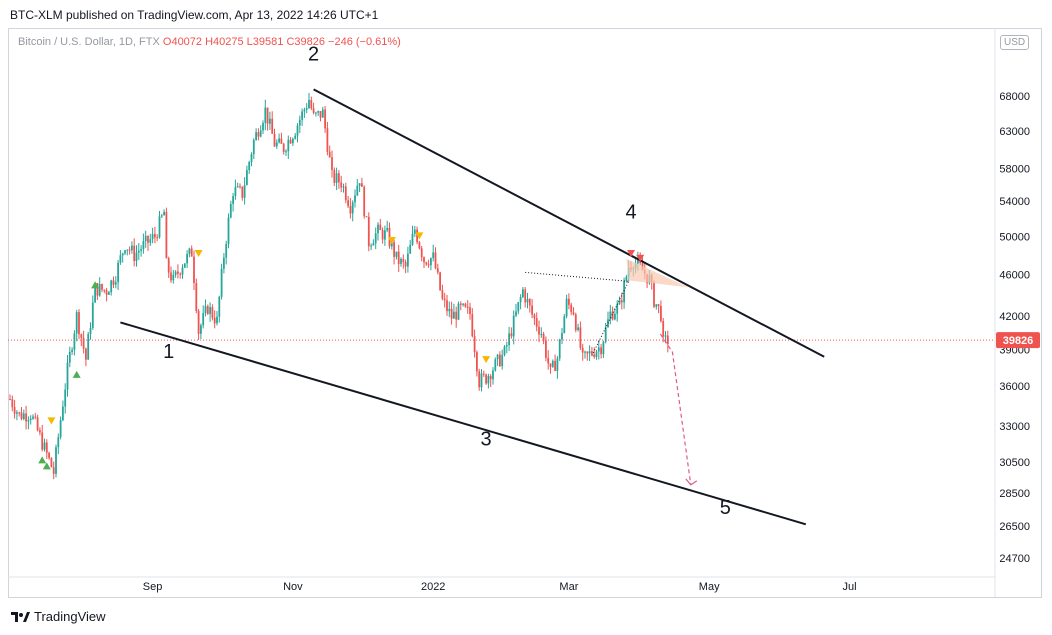 Image resolution: width=1052 pixels, height=635 pixels. I want to click on wave-label: 2, so click(313, 55).